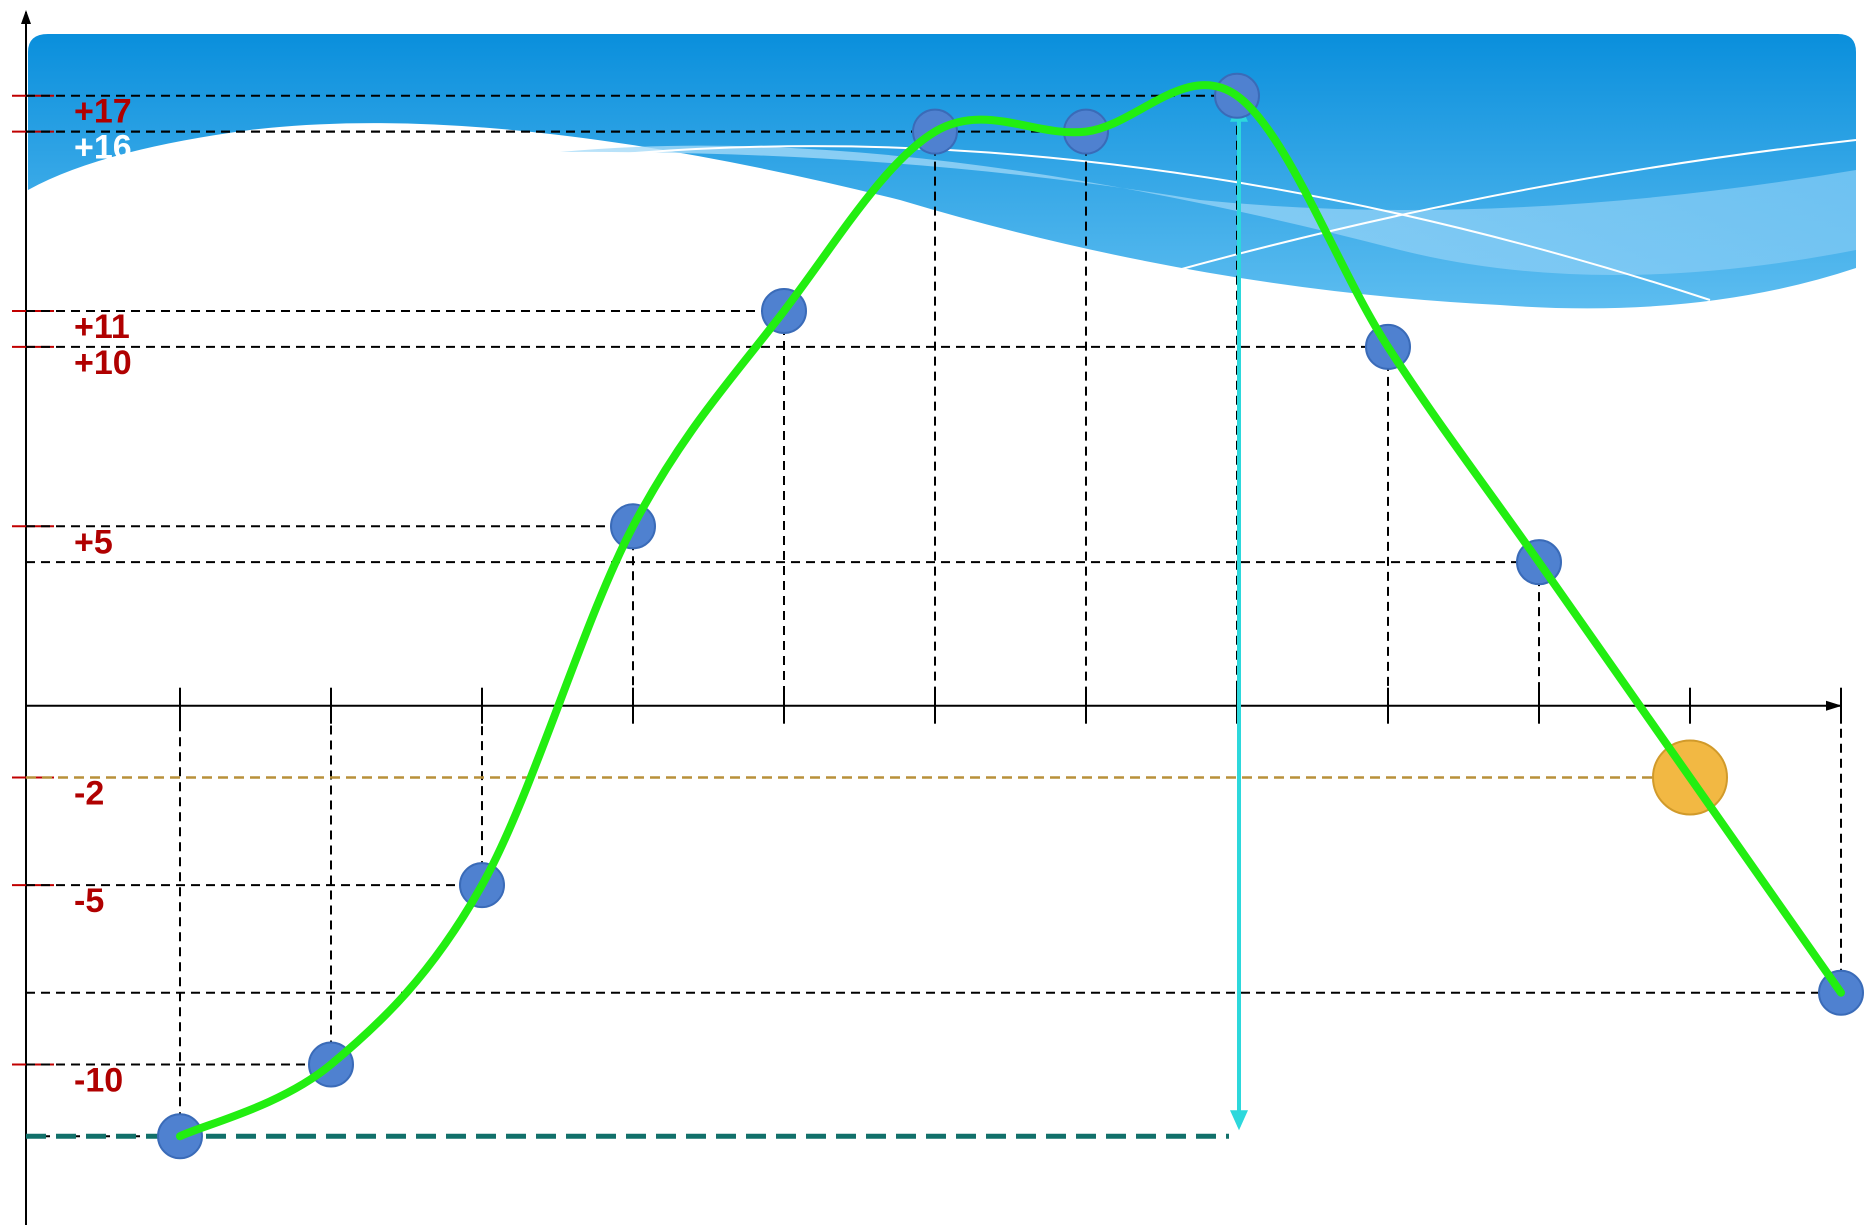 The height and width of the screenshot is (1225, 1864). Describe the element at coordinates (98, 1080) in the screenshot. I see `y-tick-label: -10` at that location.